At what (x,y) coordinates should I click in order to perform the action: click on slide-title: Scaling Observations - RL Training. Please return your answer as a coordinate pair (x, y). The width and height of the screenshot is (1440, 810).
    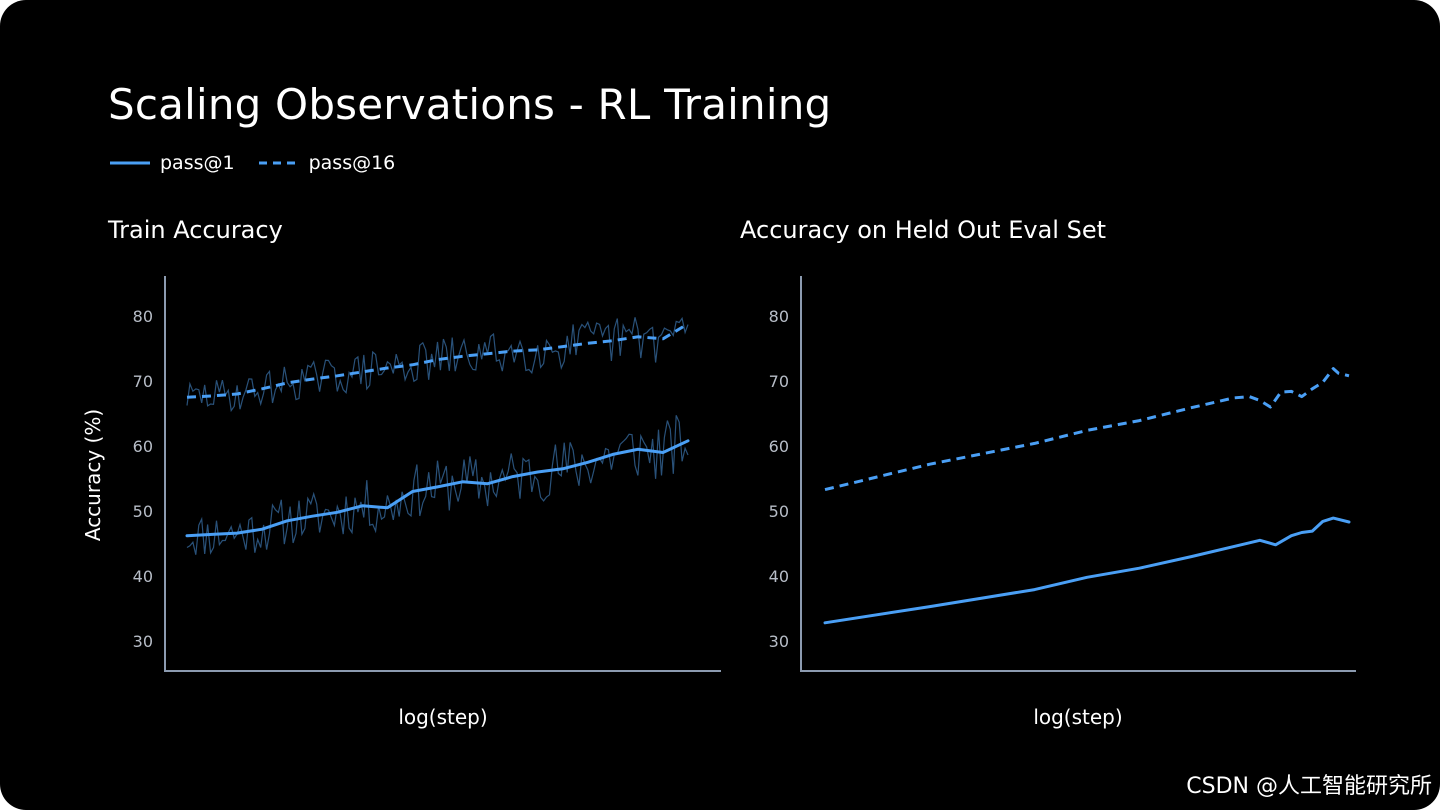
    Looking at the image, I should click on (470, 104).